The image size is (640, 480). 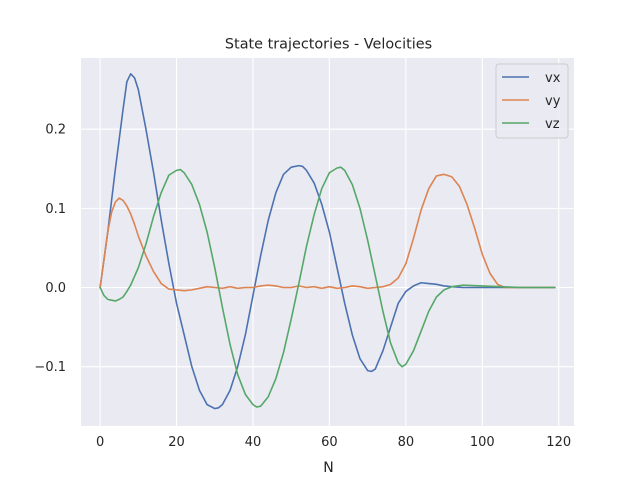 I want to click on legend: vx vy vz, so click(x=532, y=101).